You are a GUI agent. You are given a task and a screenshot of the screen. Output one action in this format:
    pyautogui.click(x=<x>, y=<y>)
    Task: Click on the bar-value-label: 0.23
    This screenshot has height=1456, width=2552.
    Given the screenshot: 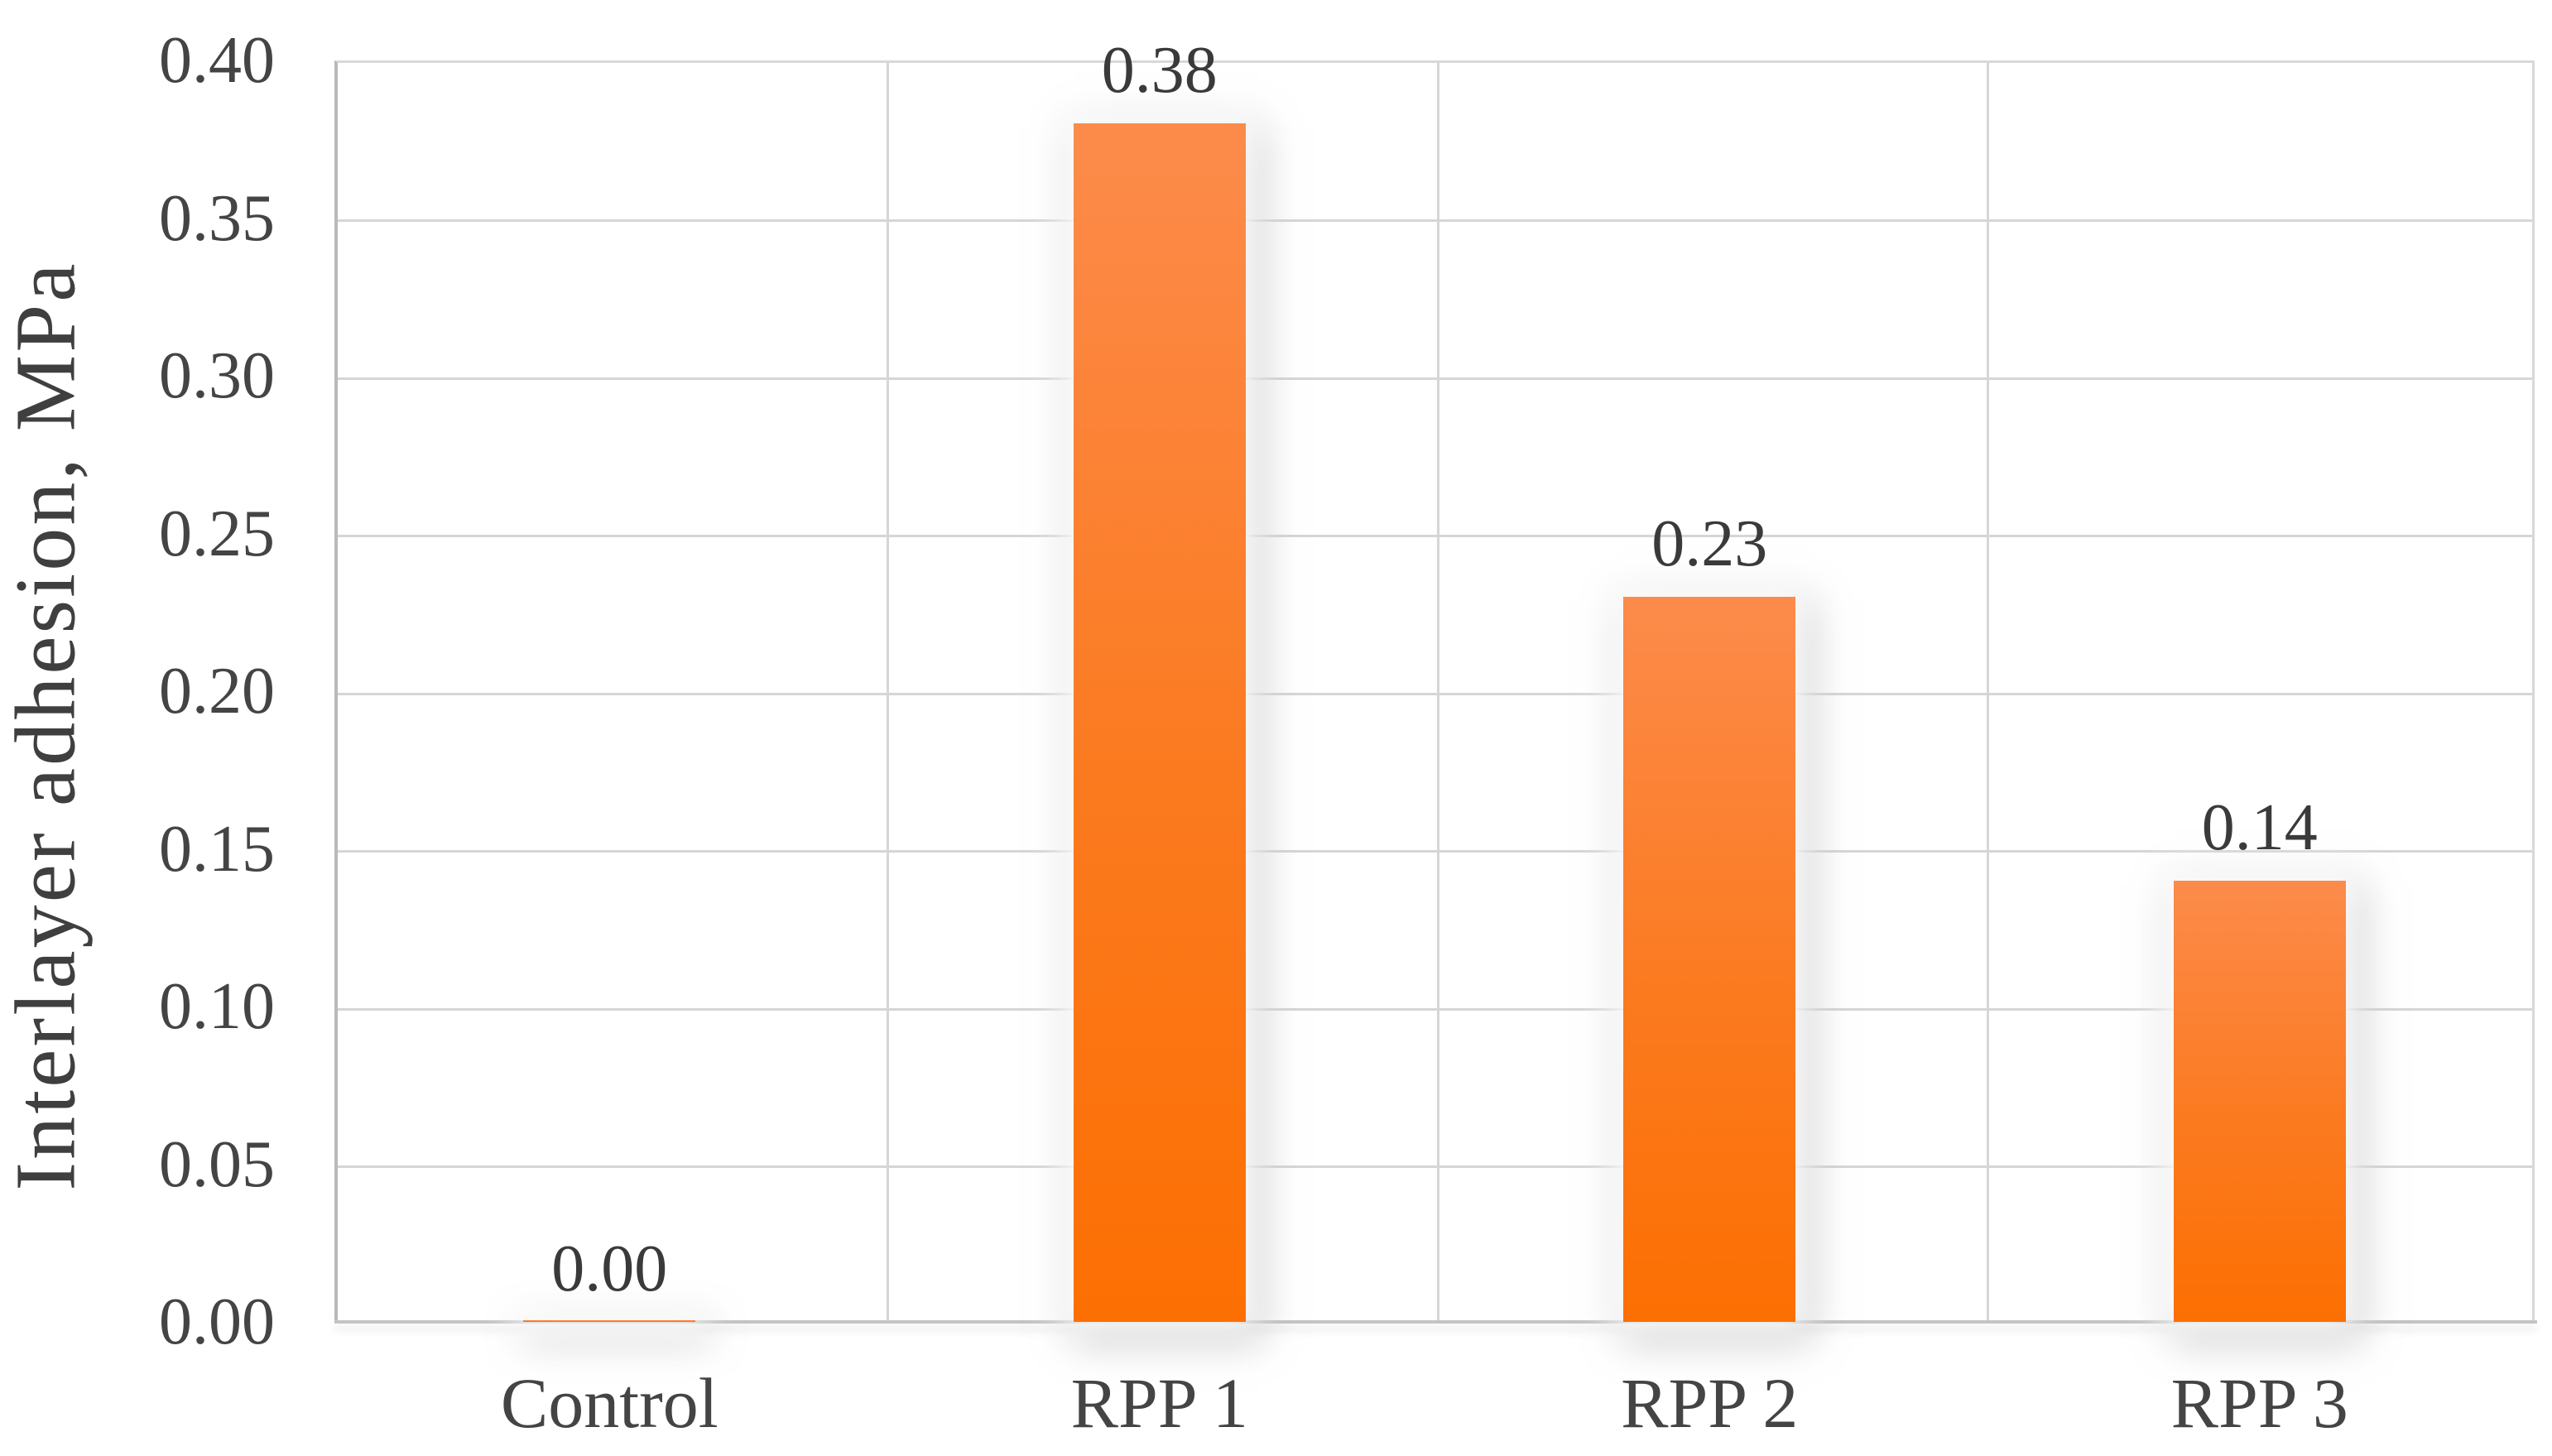 What is the action you would take?
    pyautogui.click(x=1709, y=543)
    